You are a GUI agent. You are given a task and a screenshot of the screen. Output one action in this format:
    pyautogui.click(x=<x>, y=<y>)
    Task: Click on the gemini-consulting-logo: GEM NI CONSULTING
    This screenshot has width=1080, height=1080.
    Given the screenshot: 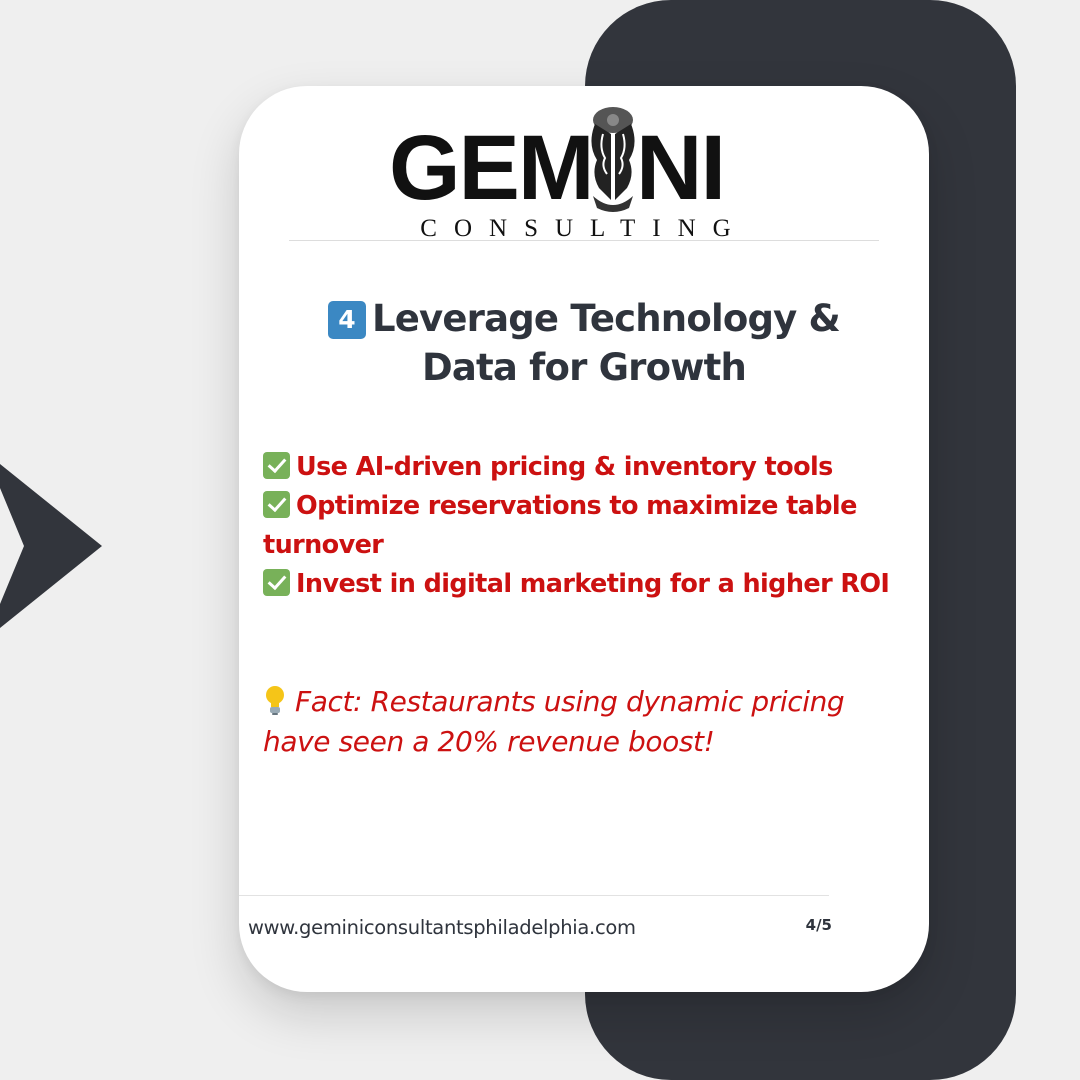 What is the action you would take?
    pyautogui.click(x=584, y=173)
    